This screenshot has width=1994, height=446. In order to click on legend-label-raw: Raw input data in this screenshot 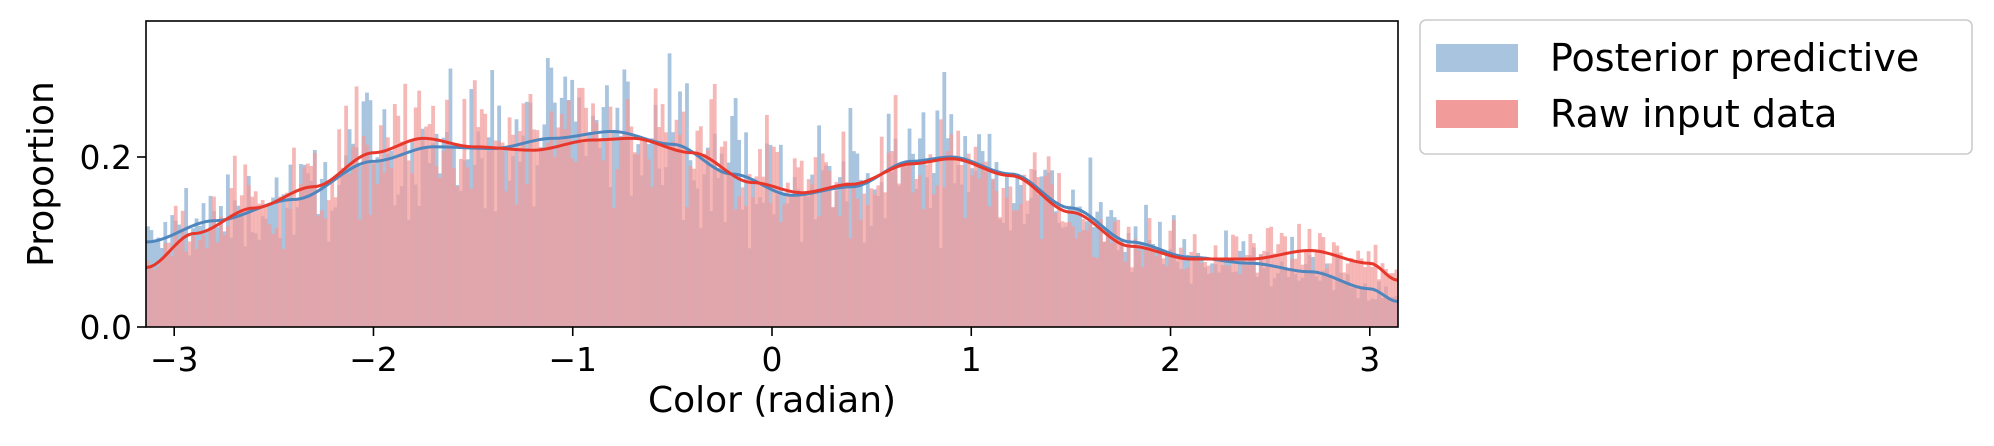, I will do `click(1693, 114)`.